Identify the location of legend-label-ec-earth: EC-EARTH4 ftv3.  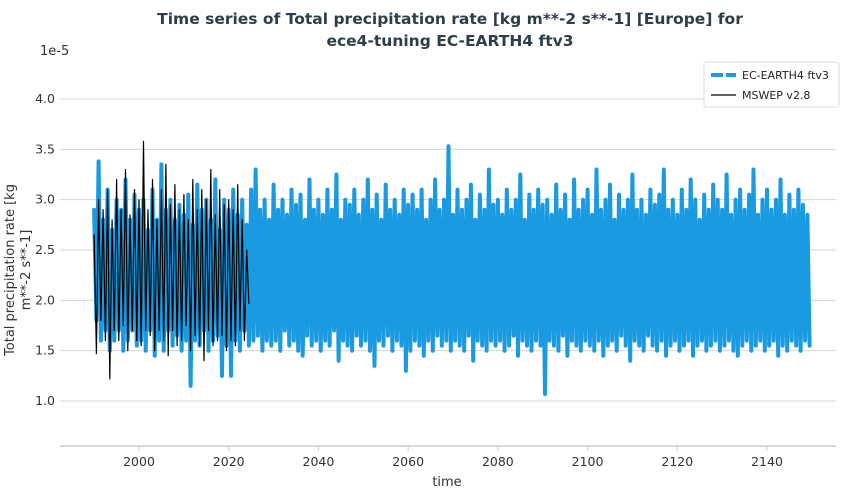
(785, 75).